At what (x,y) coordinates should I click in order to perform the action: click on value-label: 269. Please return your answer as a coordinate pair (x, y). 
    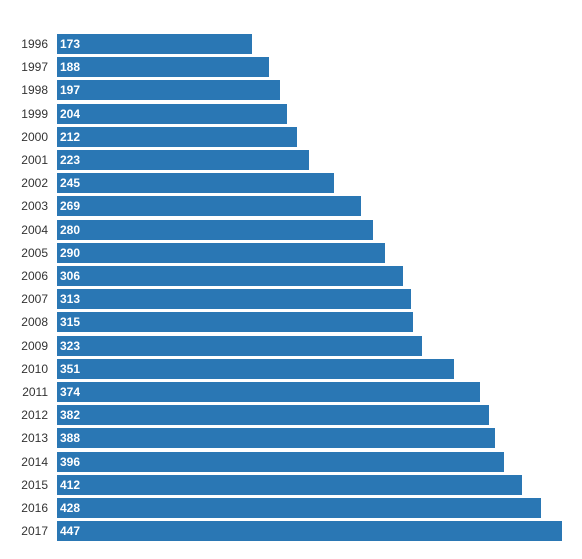
    Looking at the image, I should click on (70, 206).